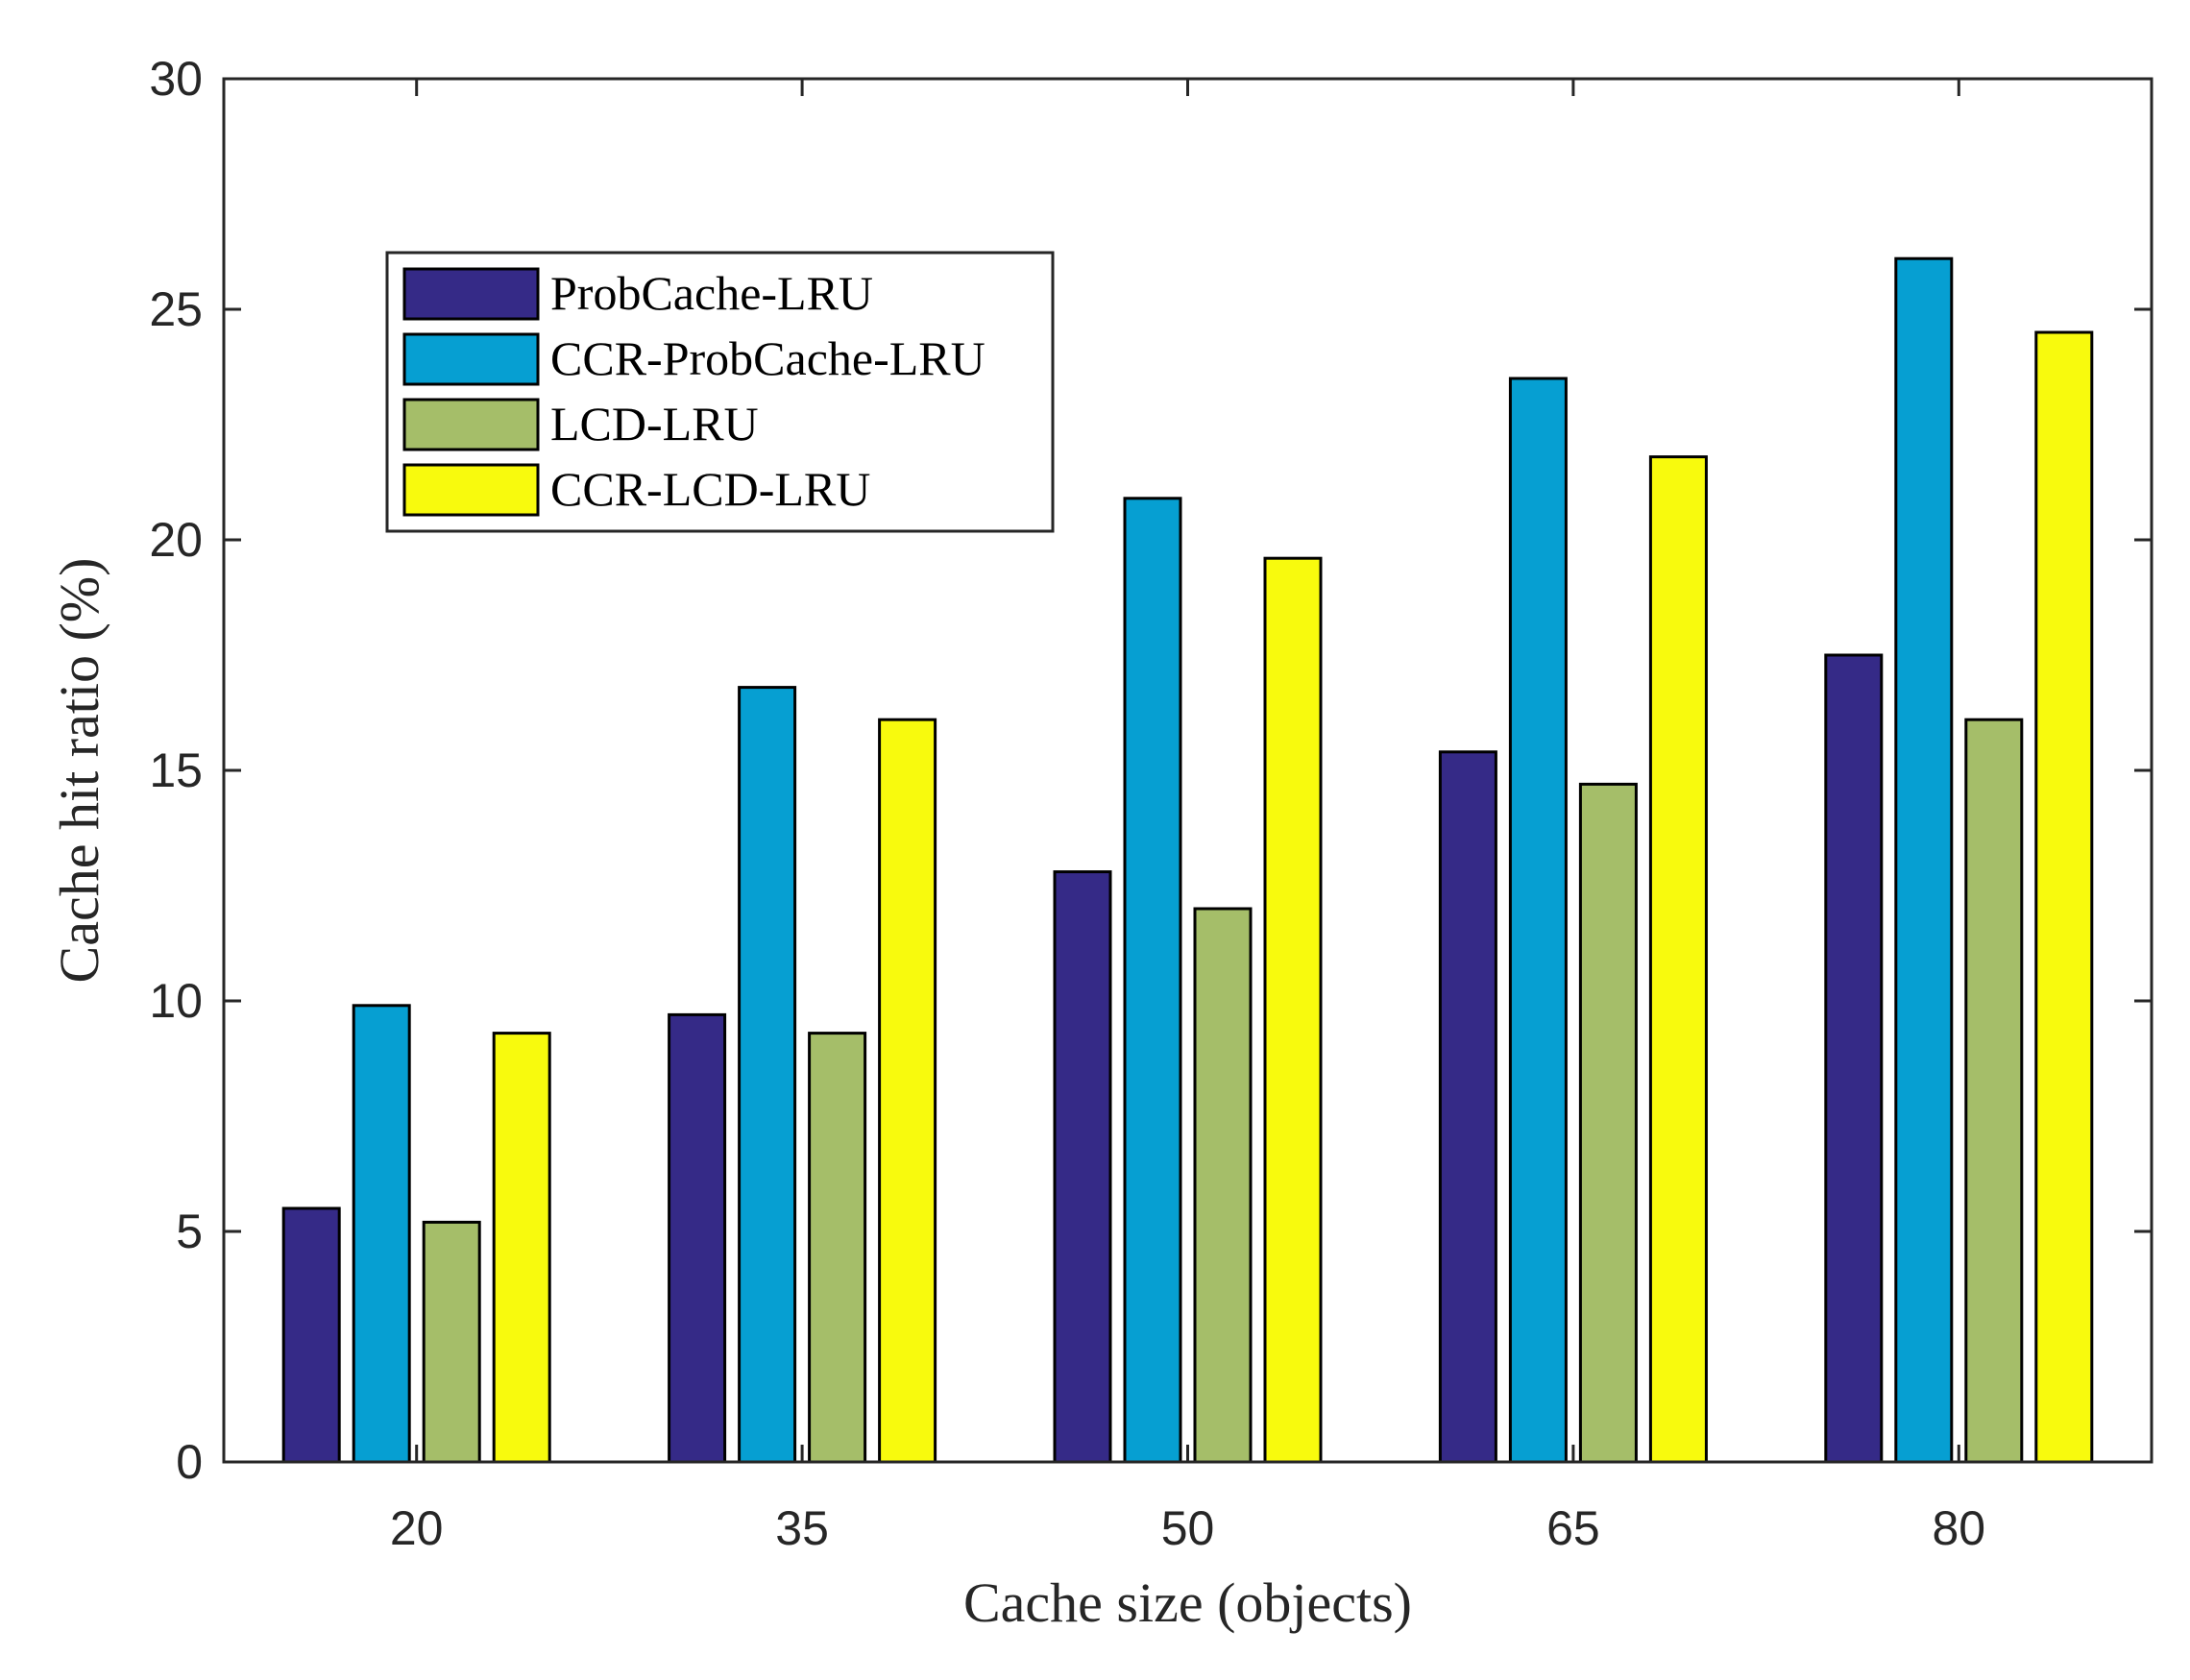 The width and height of the screenshot is (2190, 1680). I want to click on y-tick-label: 0, so click(189, 1462).